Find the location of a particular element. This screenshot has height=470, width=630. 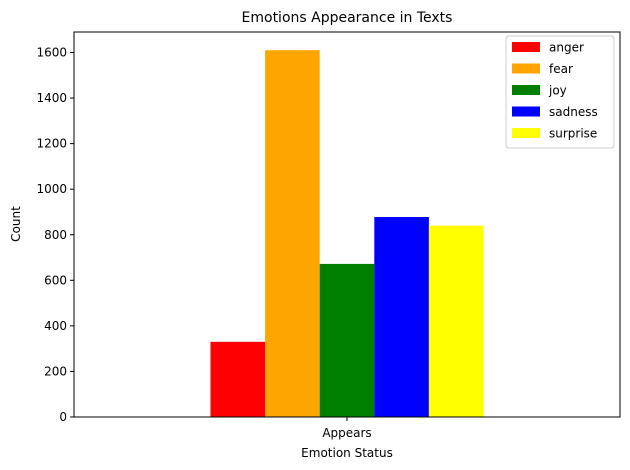

y-axis-label: Count is located at coordinates (16, 224).